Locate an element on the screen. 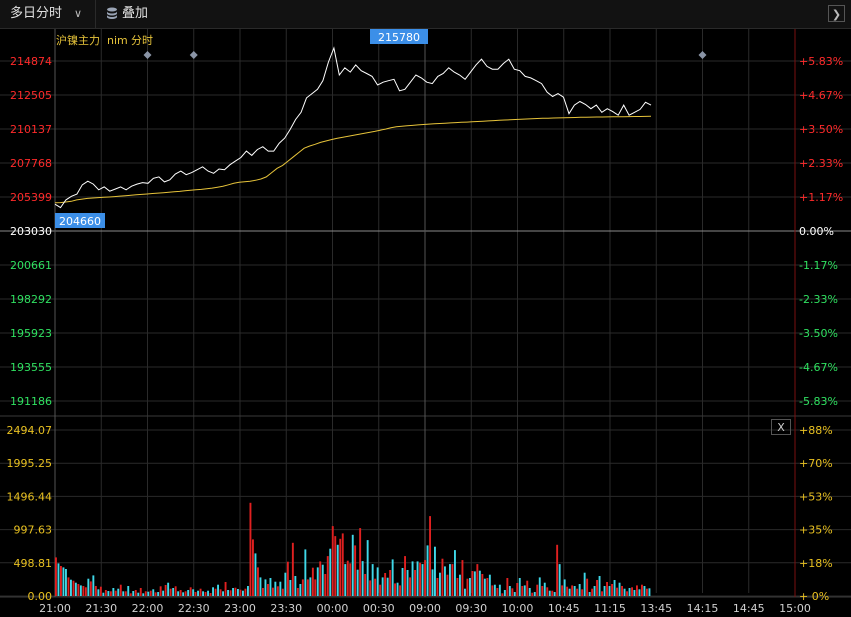  time-tick-label: 10:00 is located at coordinates (518, 608).